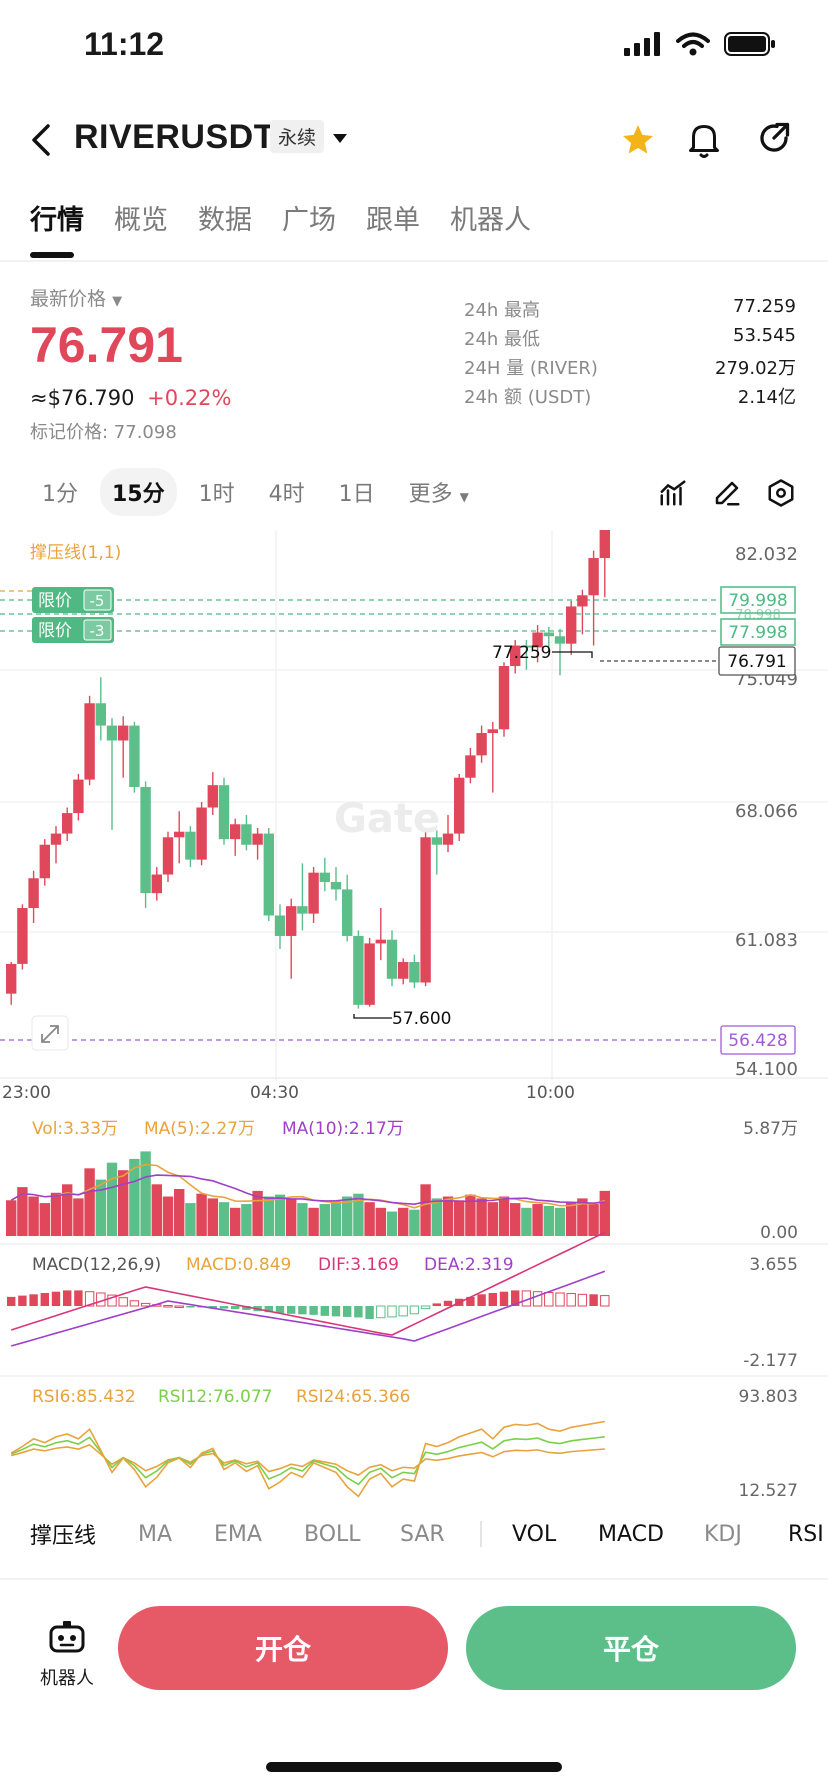  I want to click on ind-vol: VOL, so click(534, 1534).